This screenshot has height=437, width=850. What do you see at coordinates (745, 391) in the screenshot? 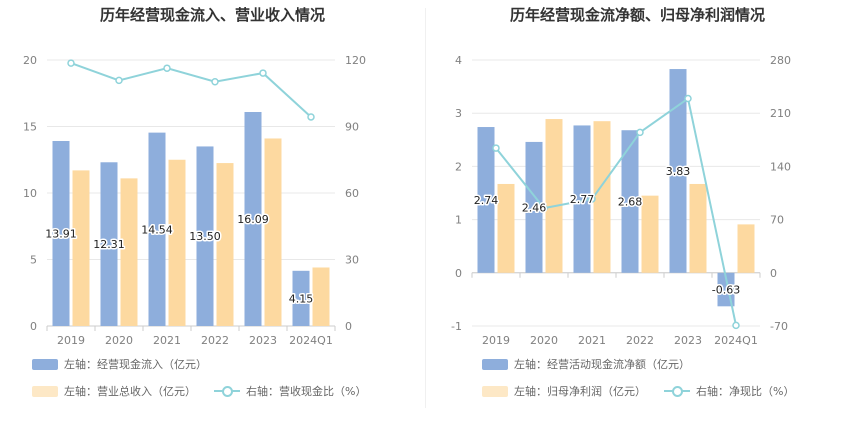
I see `legend-label: 右轴：净现比（%）` at bounding box center [745, 391].